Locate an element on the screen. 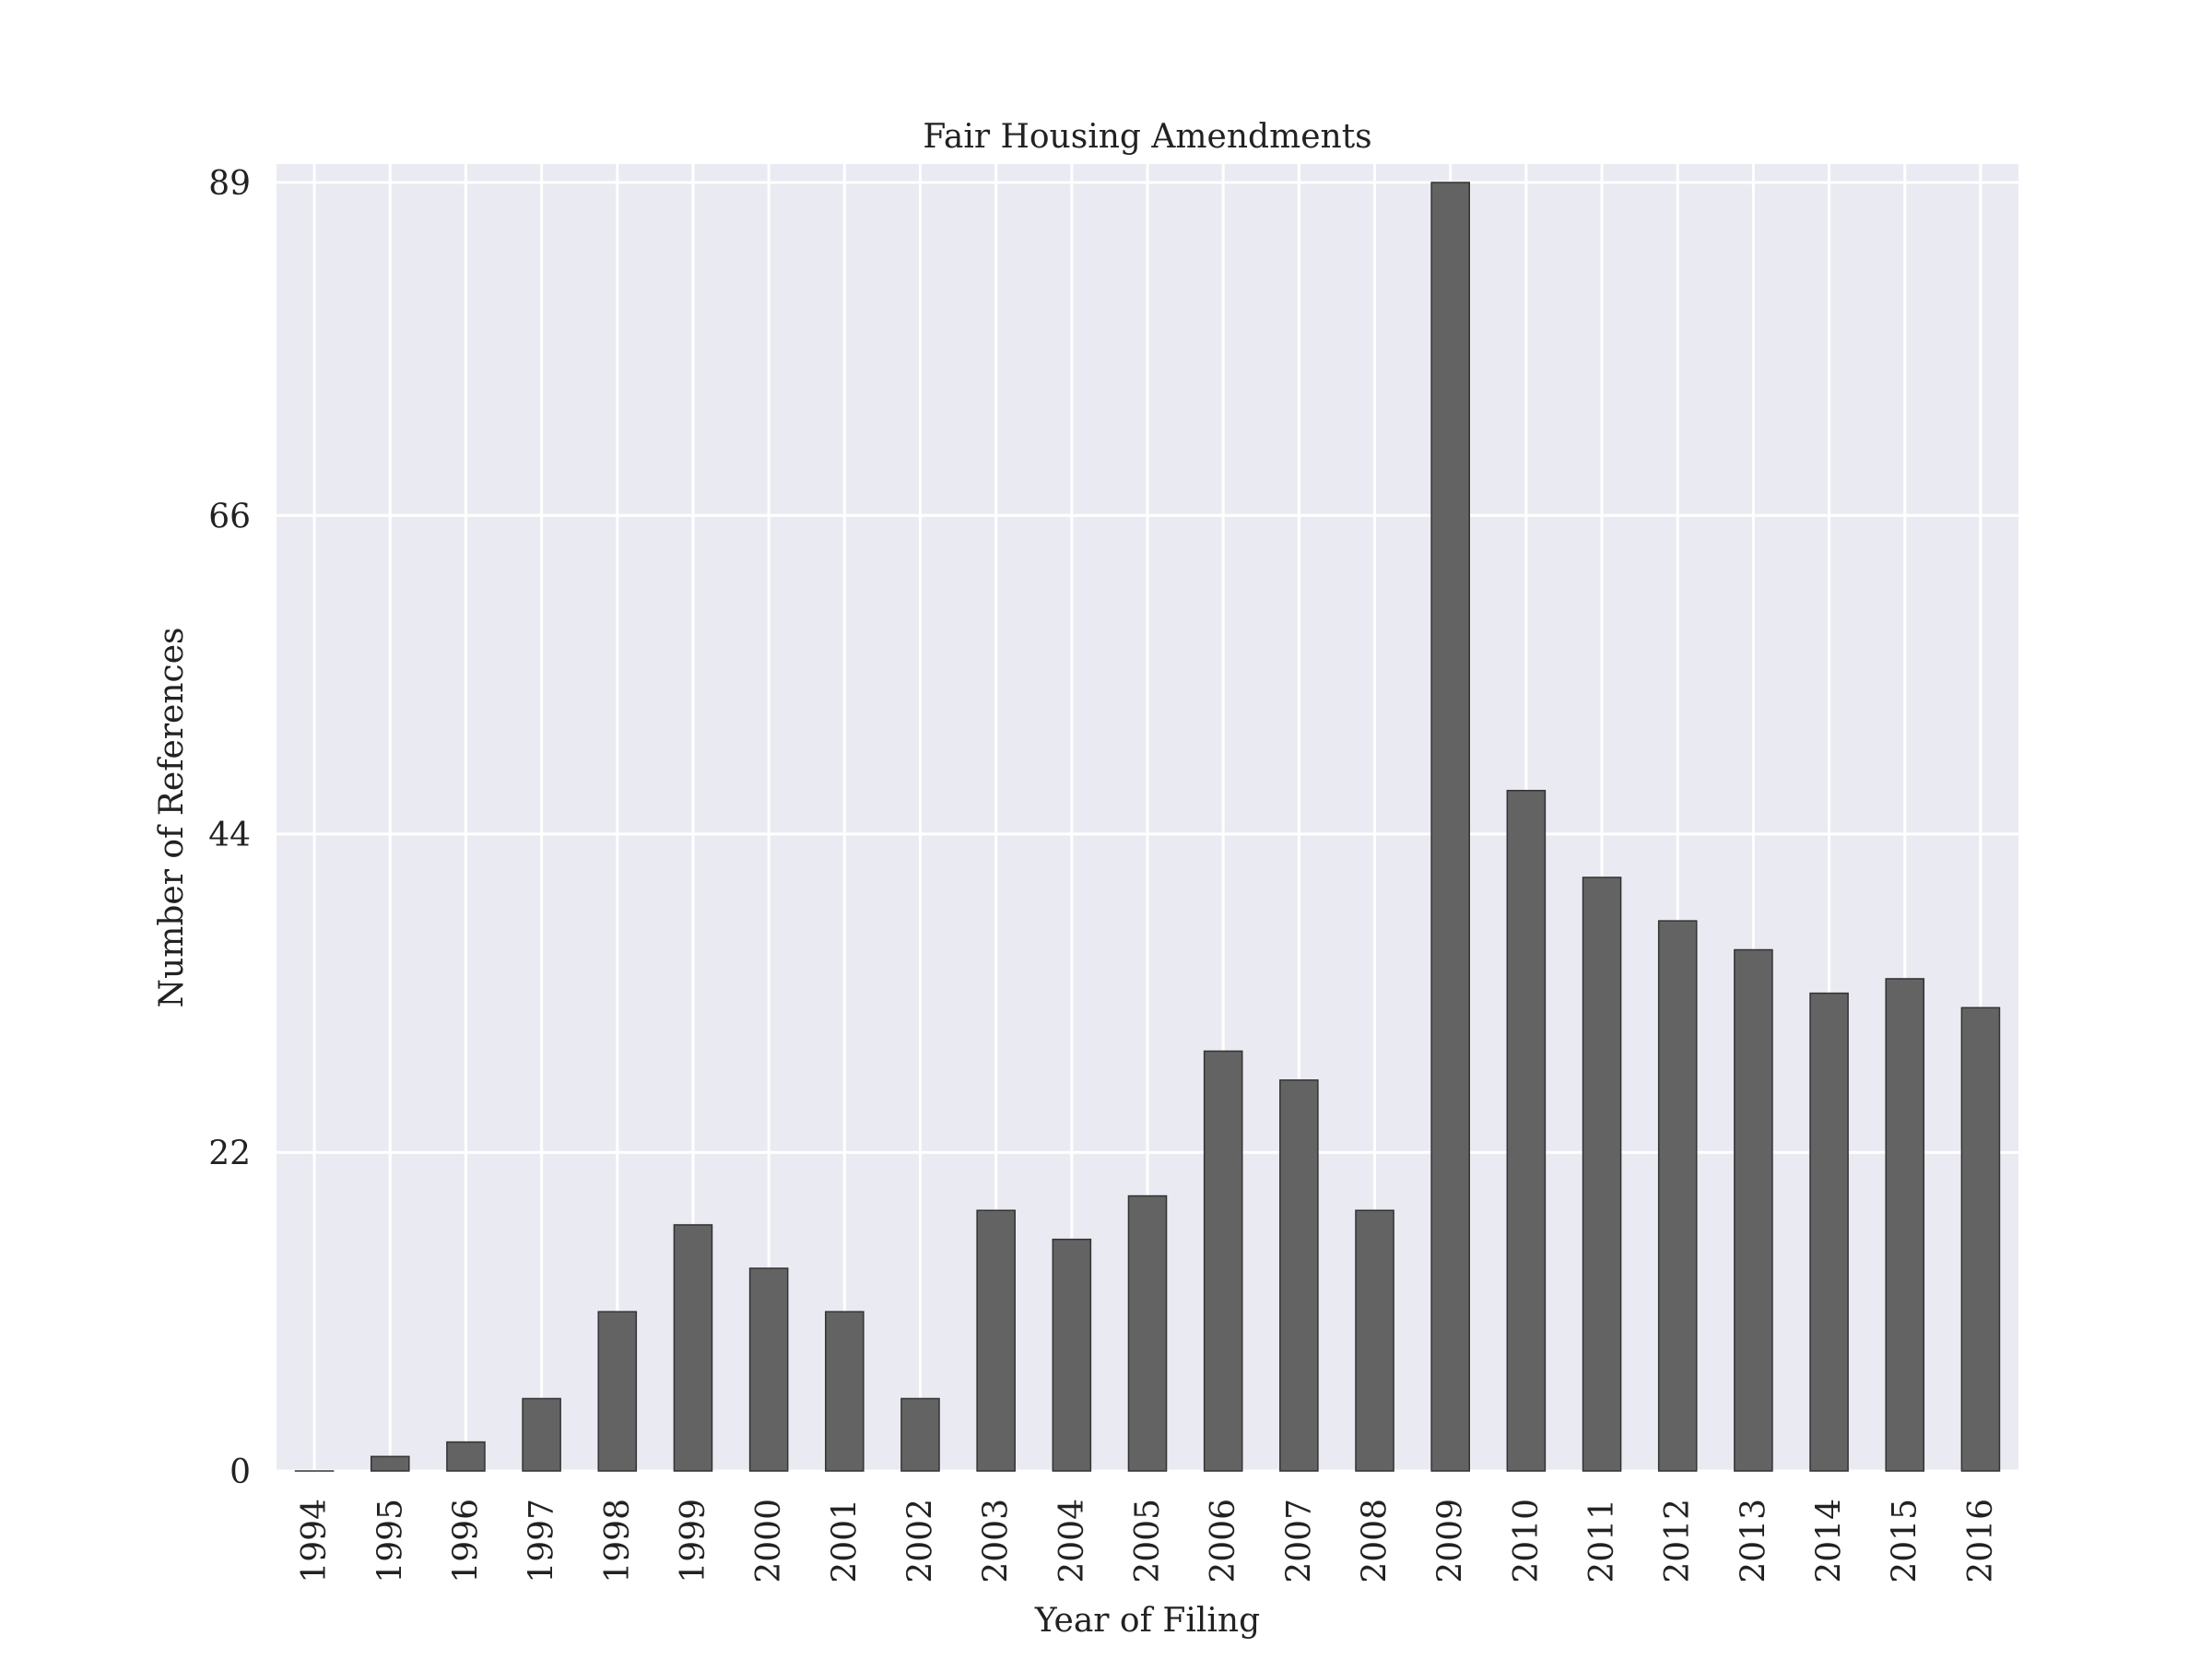 The image size is (2212, 1659). y-tick-label: 44 is located at coordinates (229, 835).